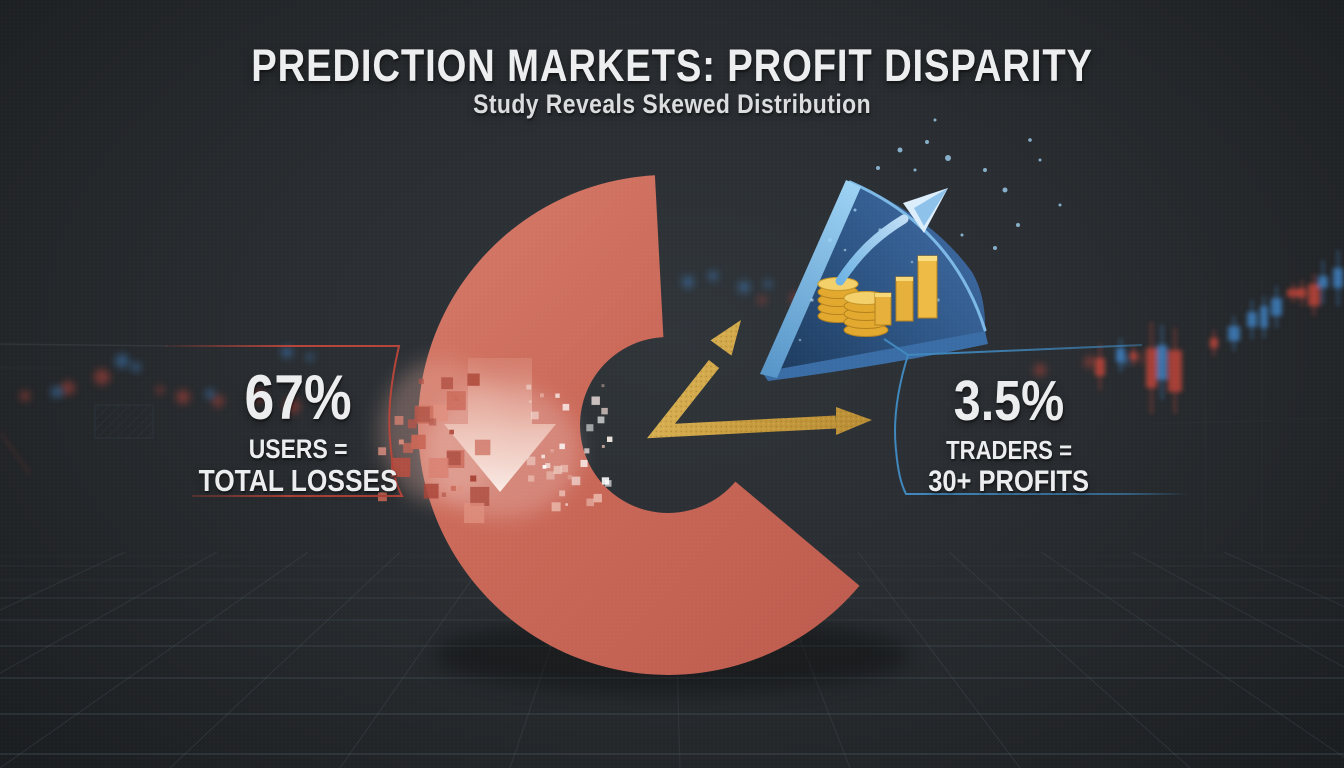 The image size is (1344, 768). I want to click on growth-arrow-icon, so click(891, 237).